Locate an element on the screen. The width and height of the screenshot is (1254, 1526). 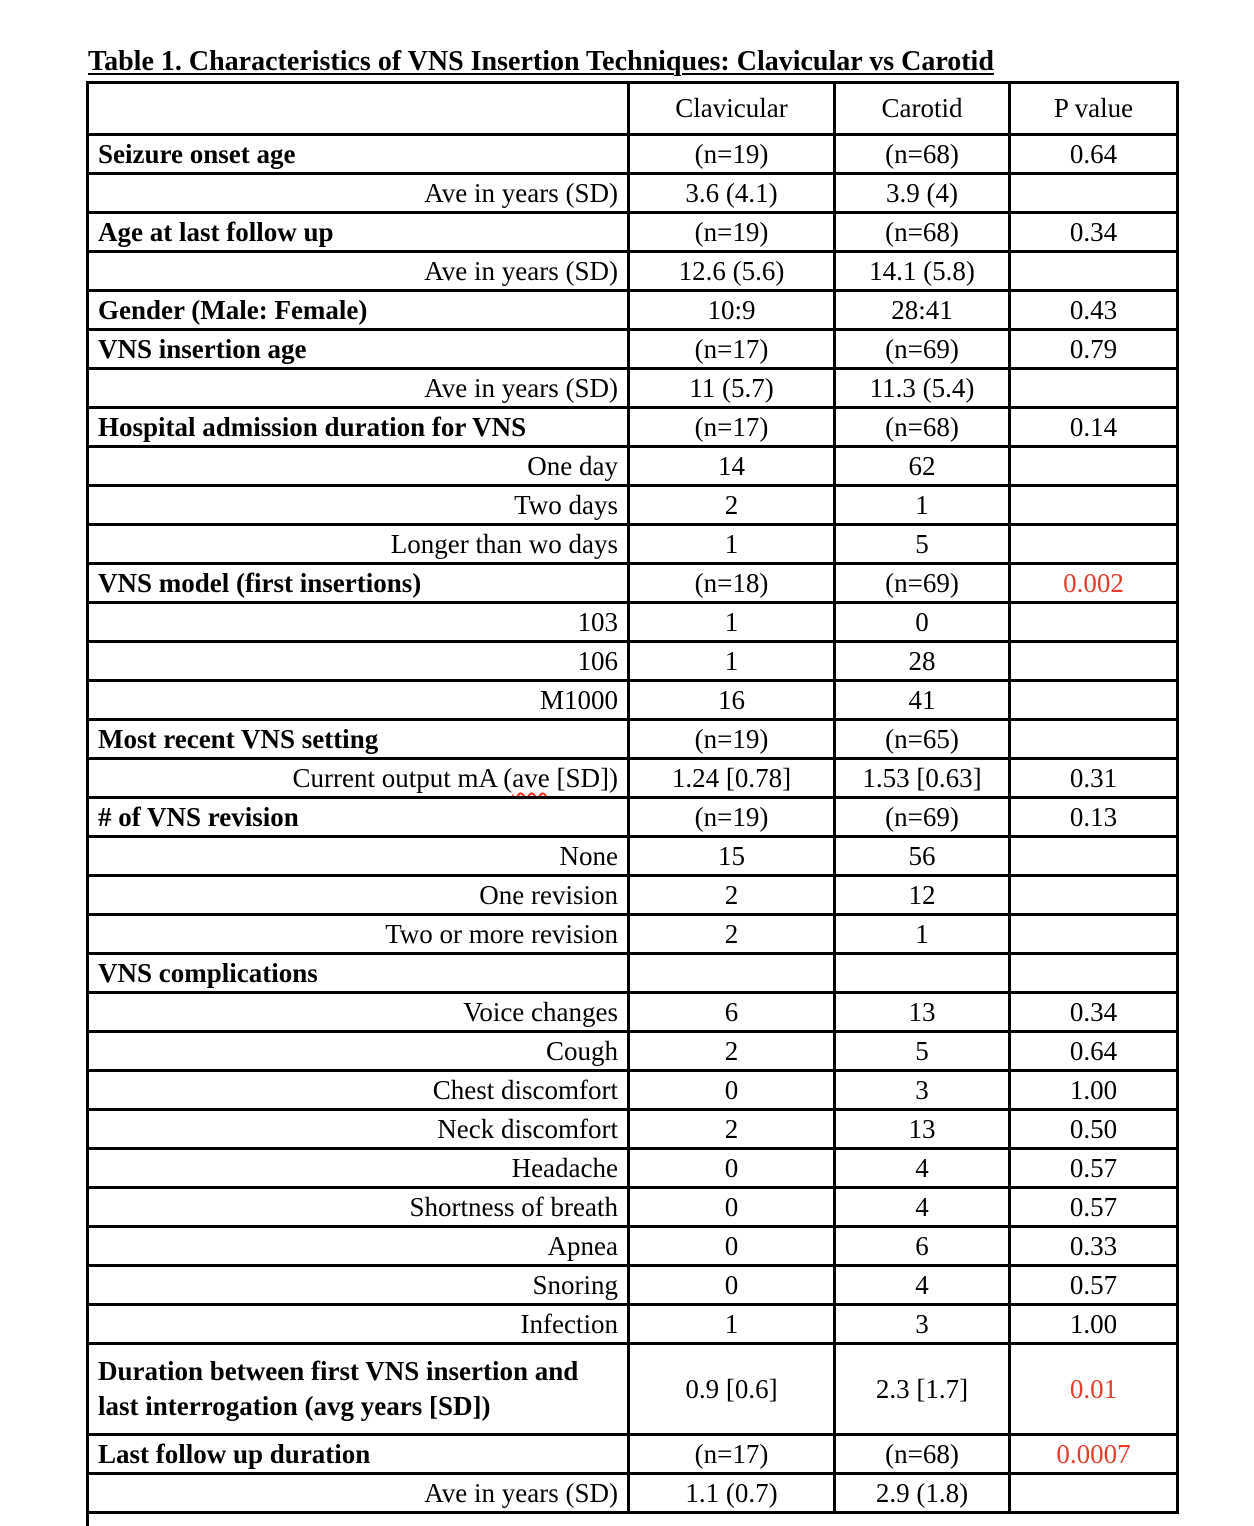
row-label: VNS complications is located at coordinates (358, 973).